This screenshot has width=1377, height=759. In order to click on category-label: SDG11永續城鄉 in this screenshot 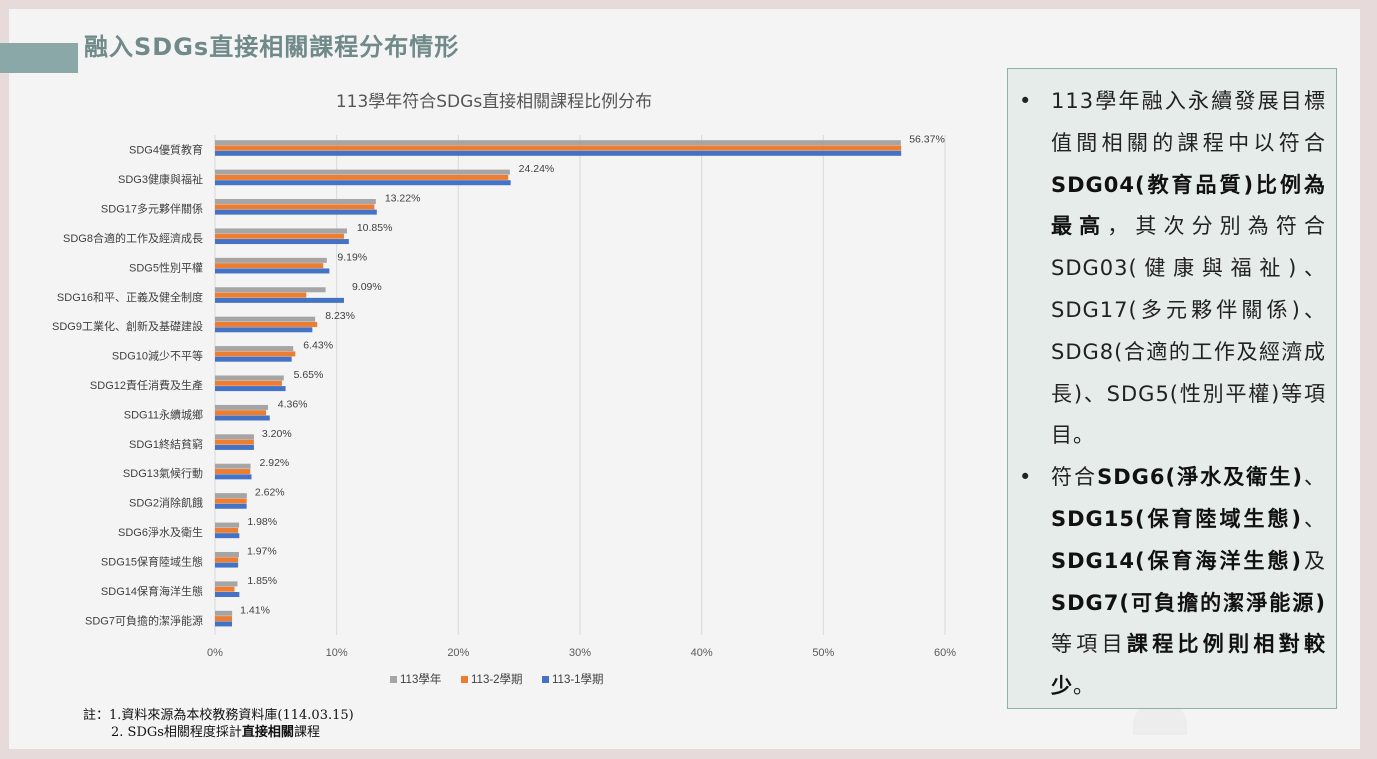, I will do `click(163, 414)`.